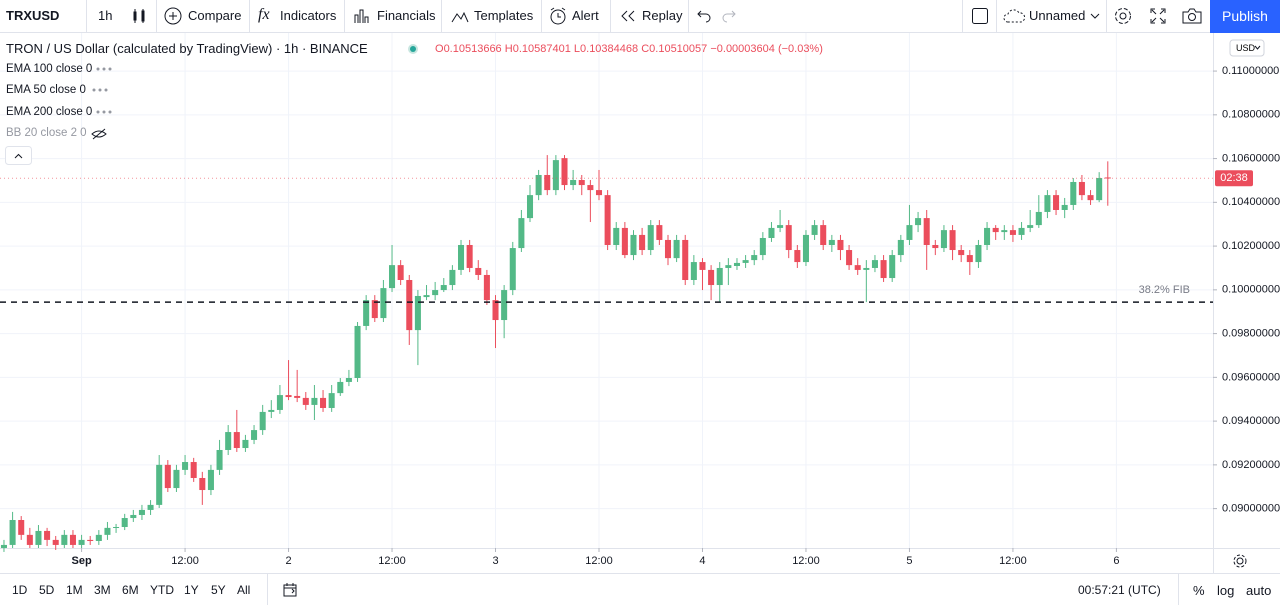  Describe the element at coordinates (599, 561) in the screenshot. I see `x-tick-label: 12:00` at that location.